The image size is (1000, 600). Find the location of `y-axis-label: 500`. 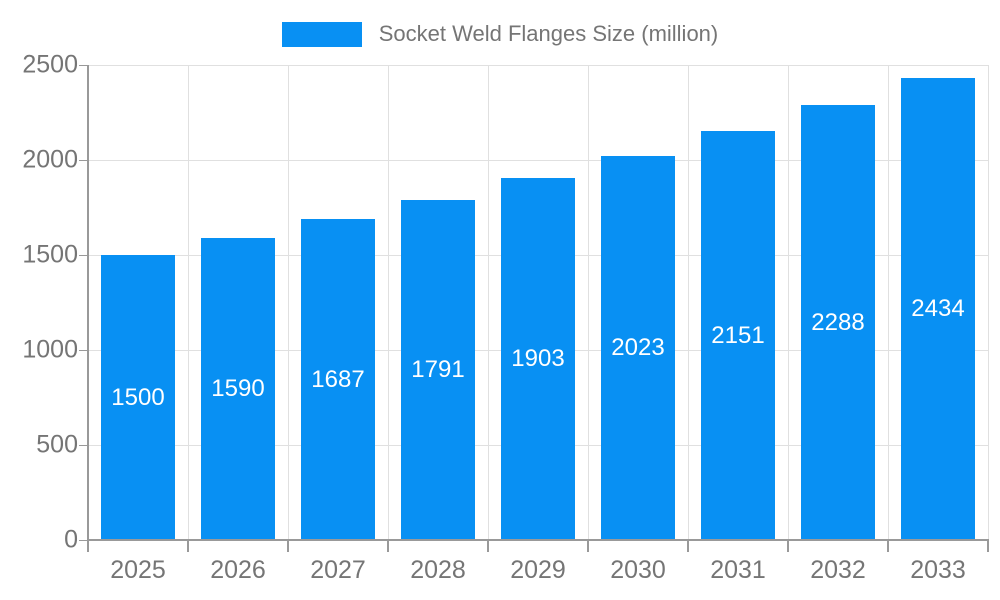

y-axis-label: 500 is located at coordinates (57, 444).